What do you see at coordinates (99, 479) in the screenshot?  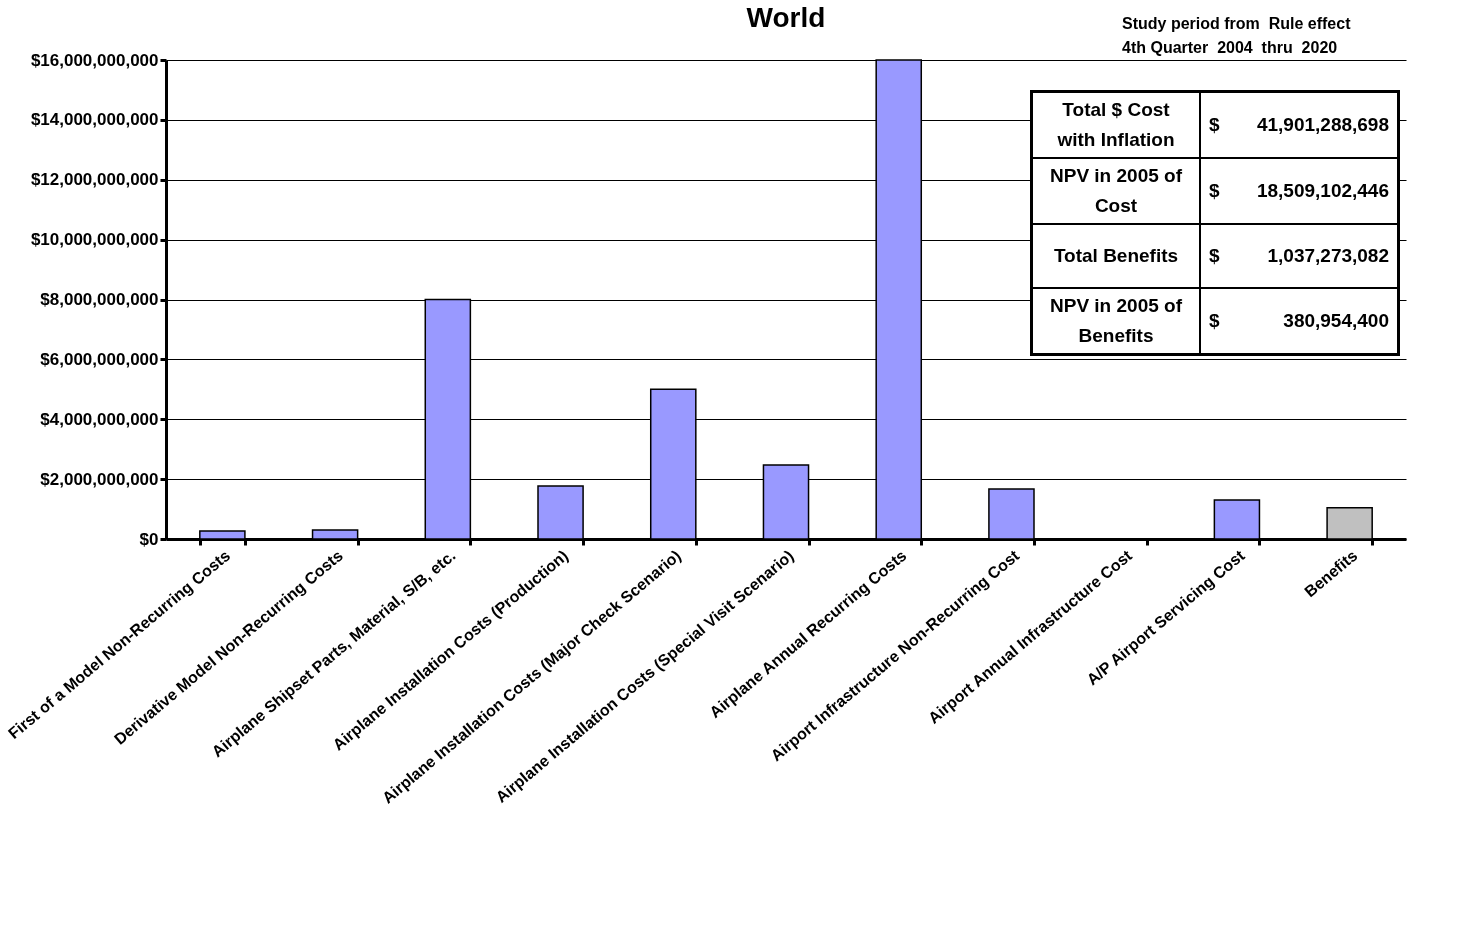 I see `y-tick-label: $2,000,000,000` at bounding box center [99, 479].